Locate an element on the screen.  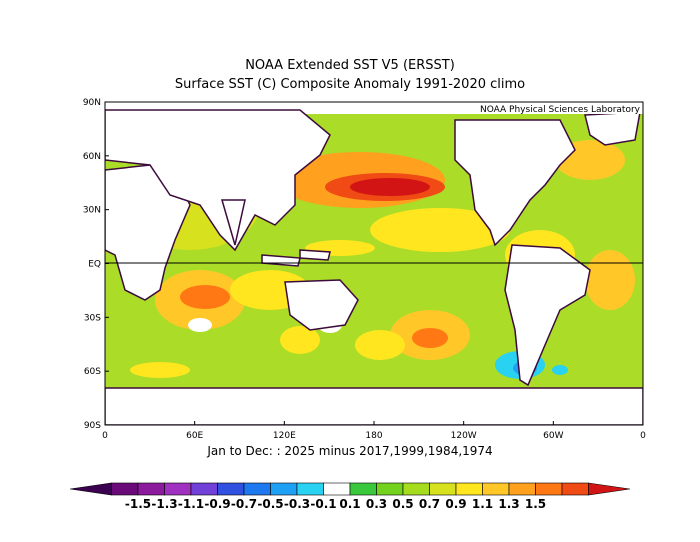
colorbar-label: -1.3 is located at coordinates (164, 504).